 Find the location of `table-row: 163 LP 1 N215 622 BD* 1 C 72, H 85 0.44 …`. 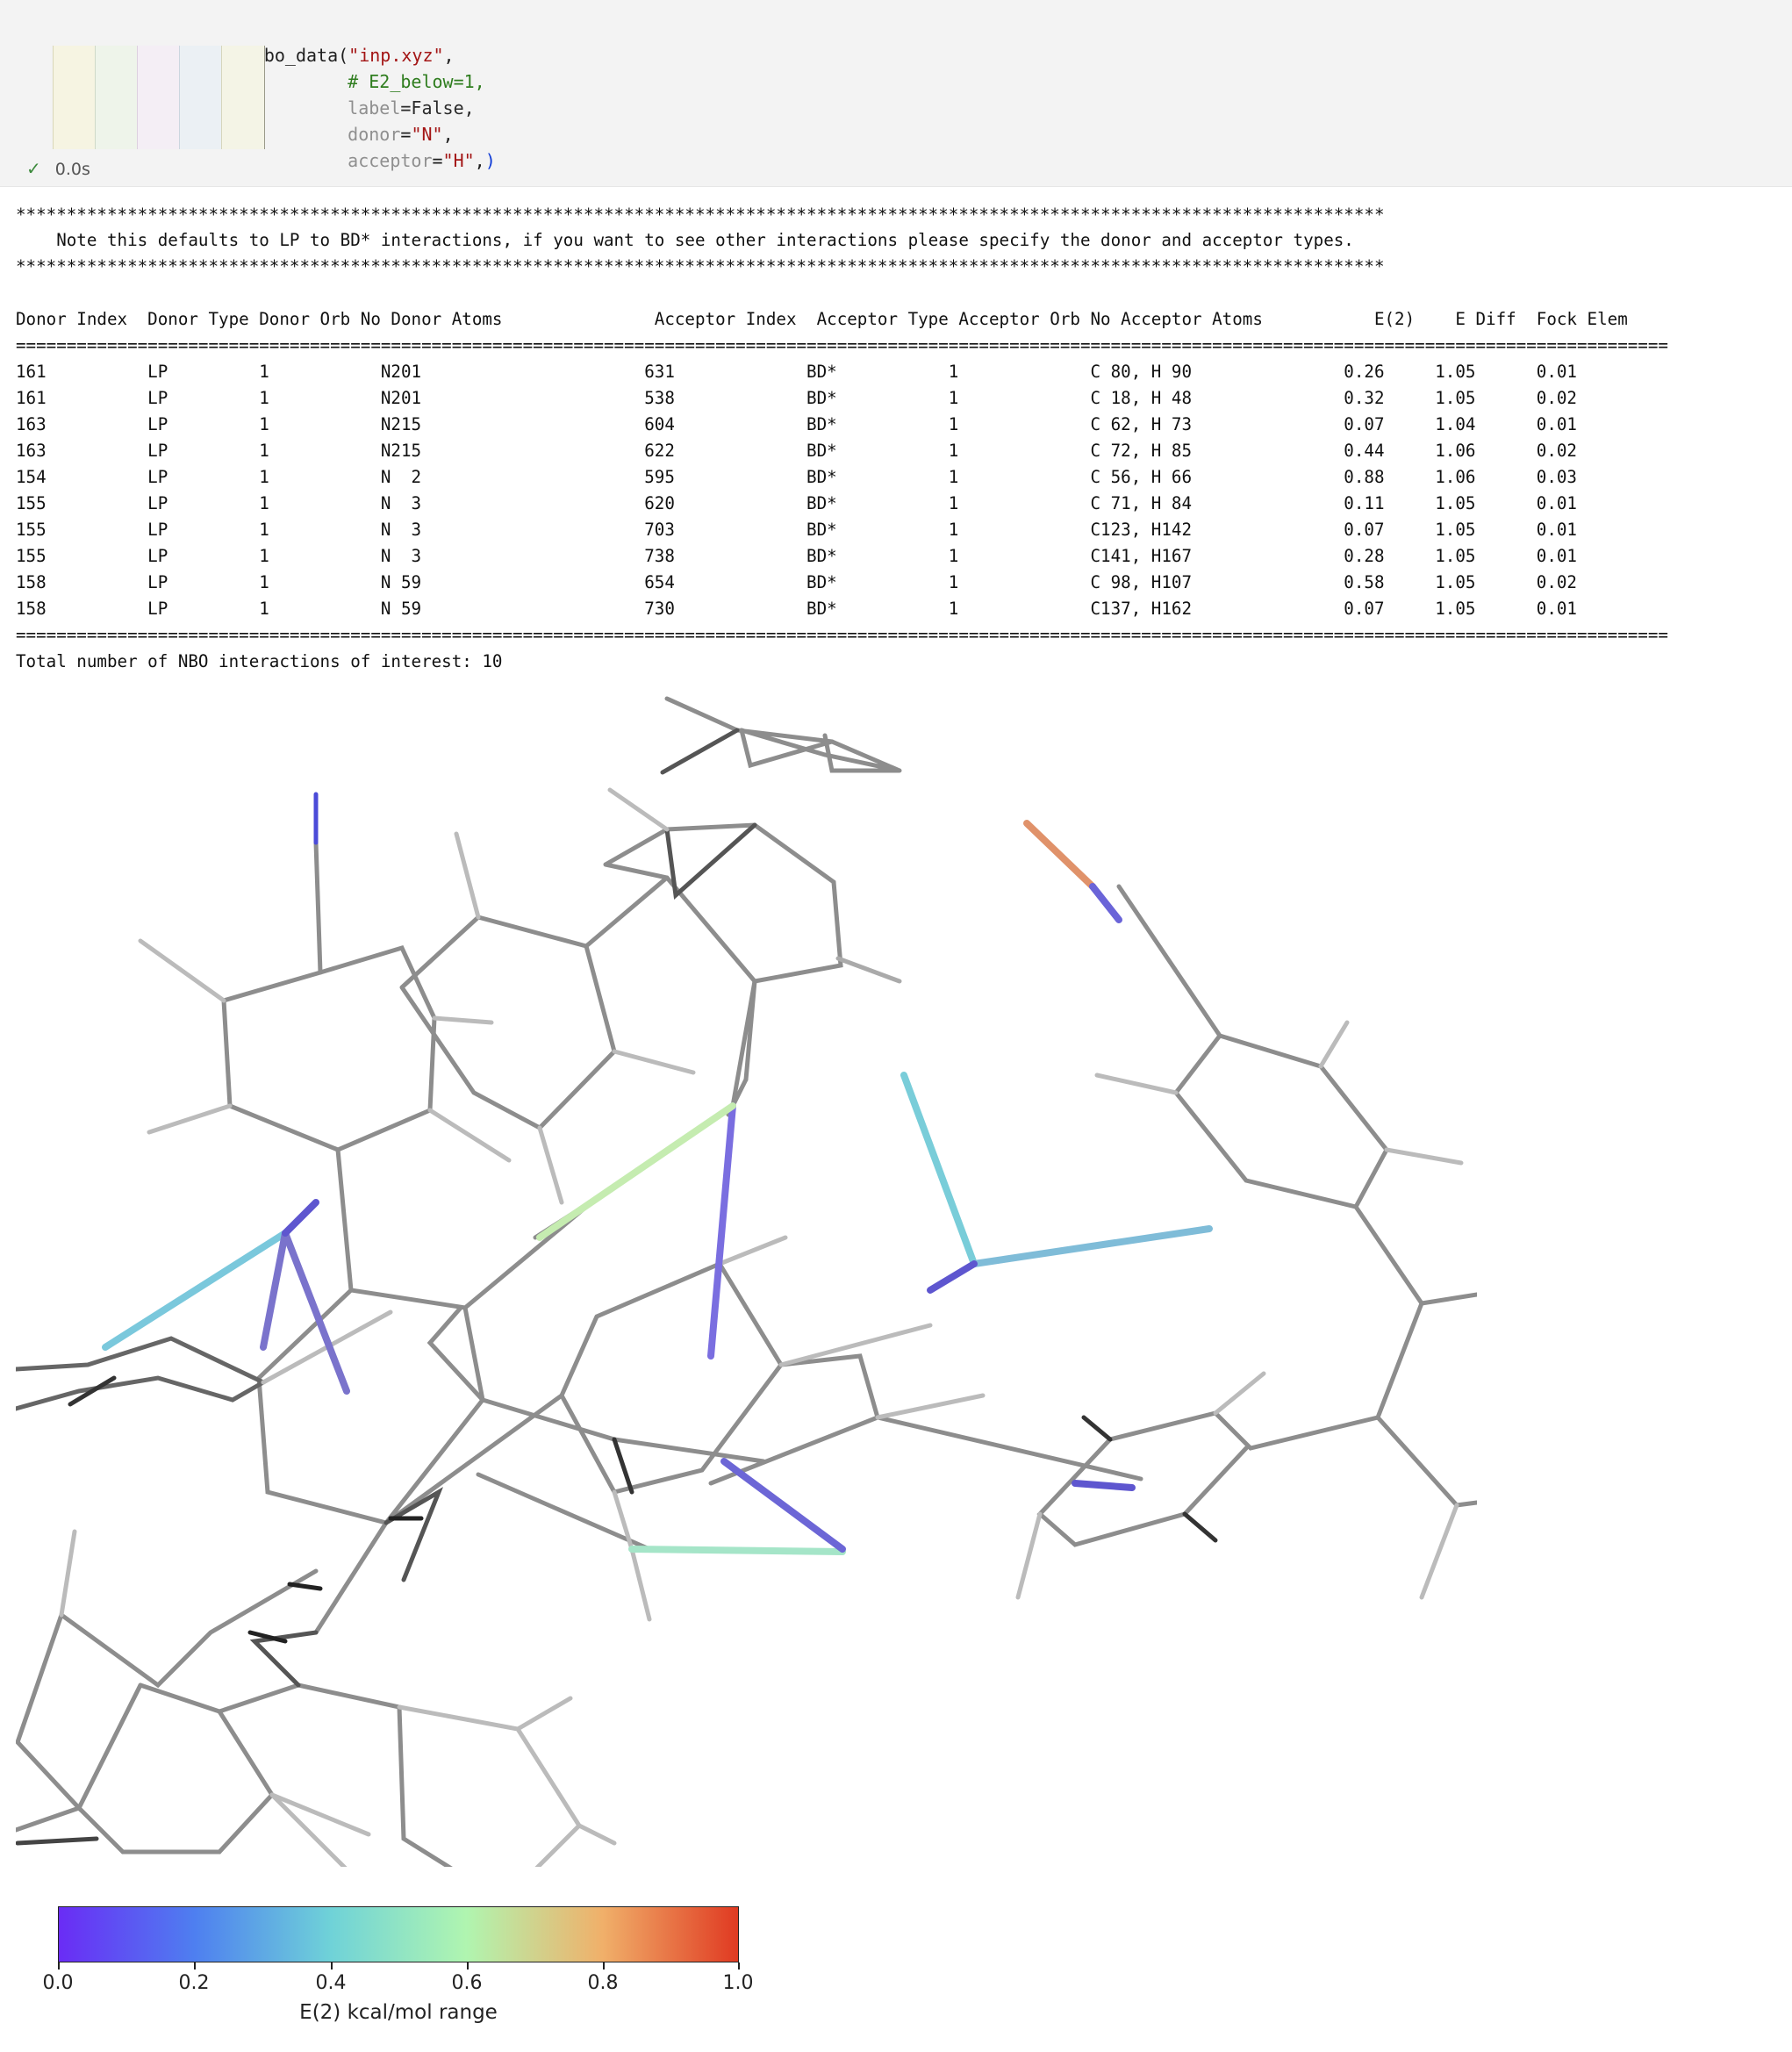

table-row: 163 LP 1 N215 622 BD* 1 C 72, H 85 0.44 … is located at coordinates (796, 451).